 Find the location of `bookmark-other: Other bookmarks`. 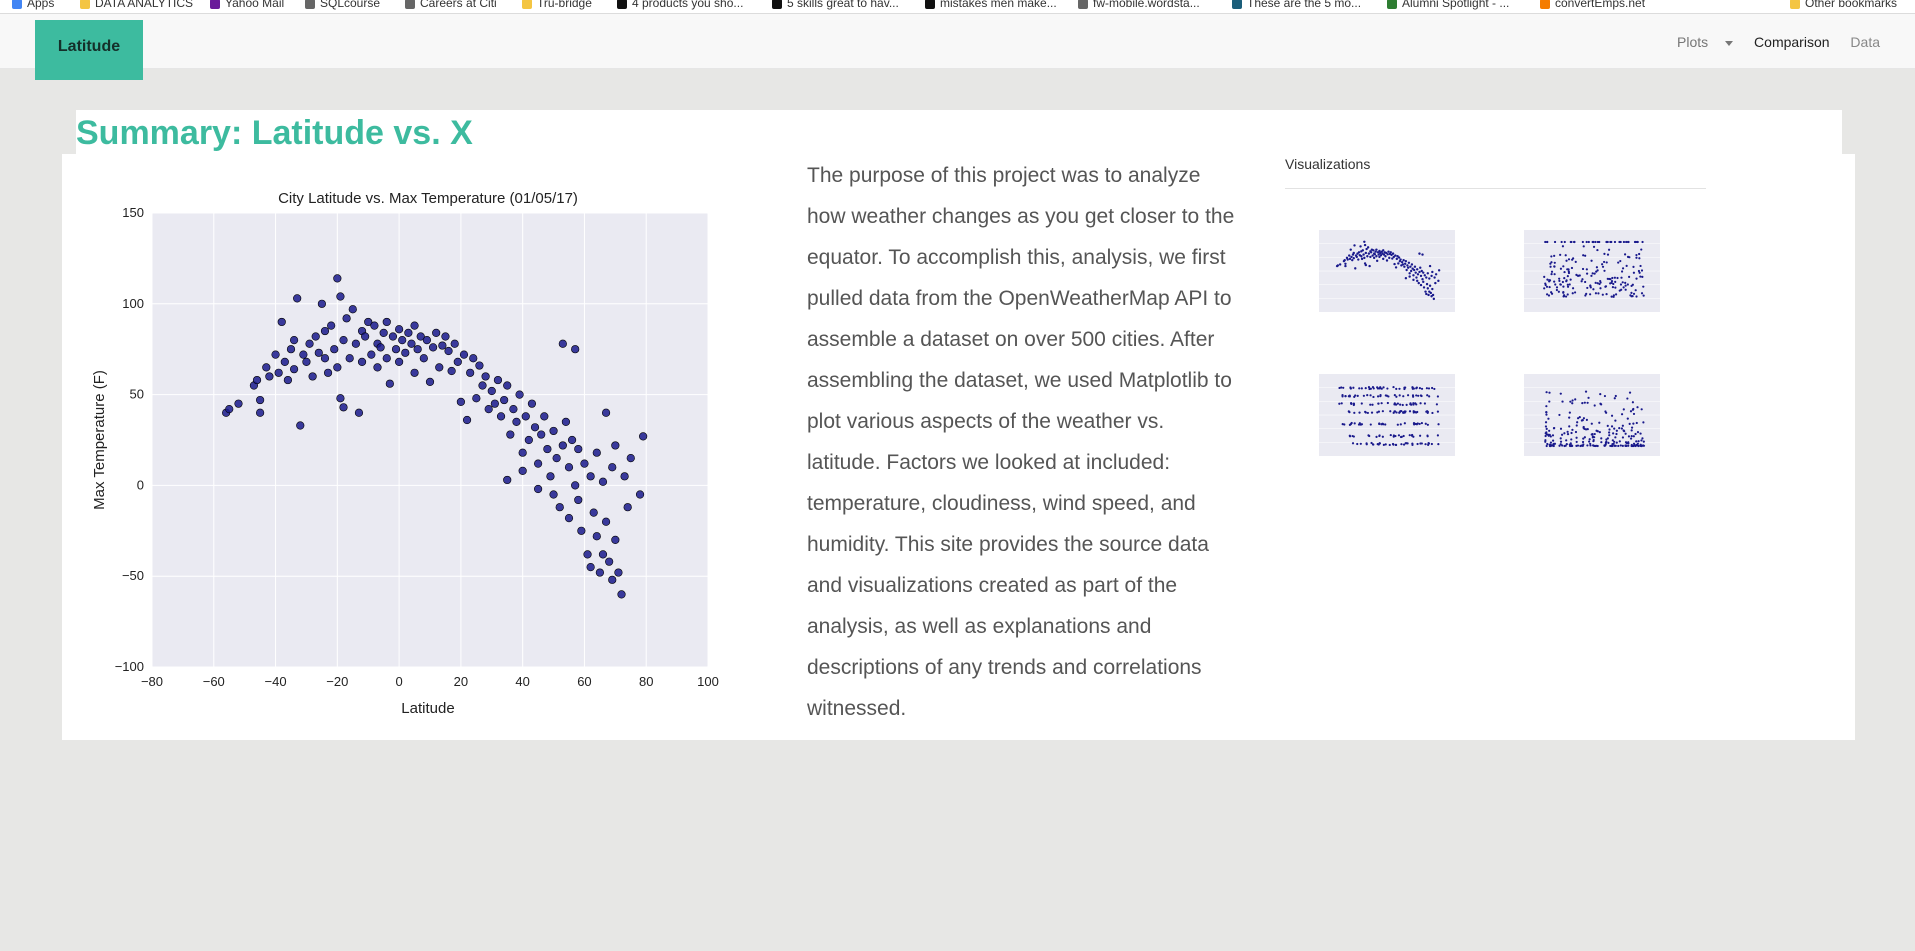

bookmark-other: Other bookmarks is located at coordinates (1843, 5).